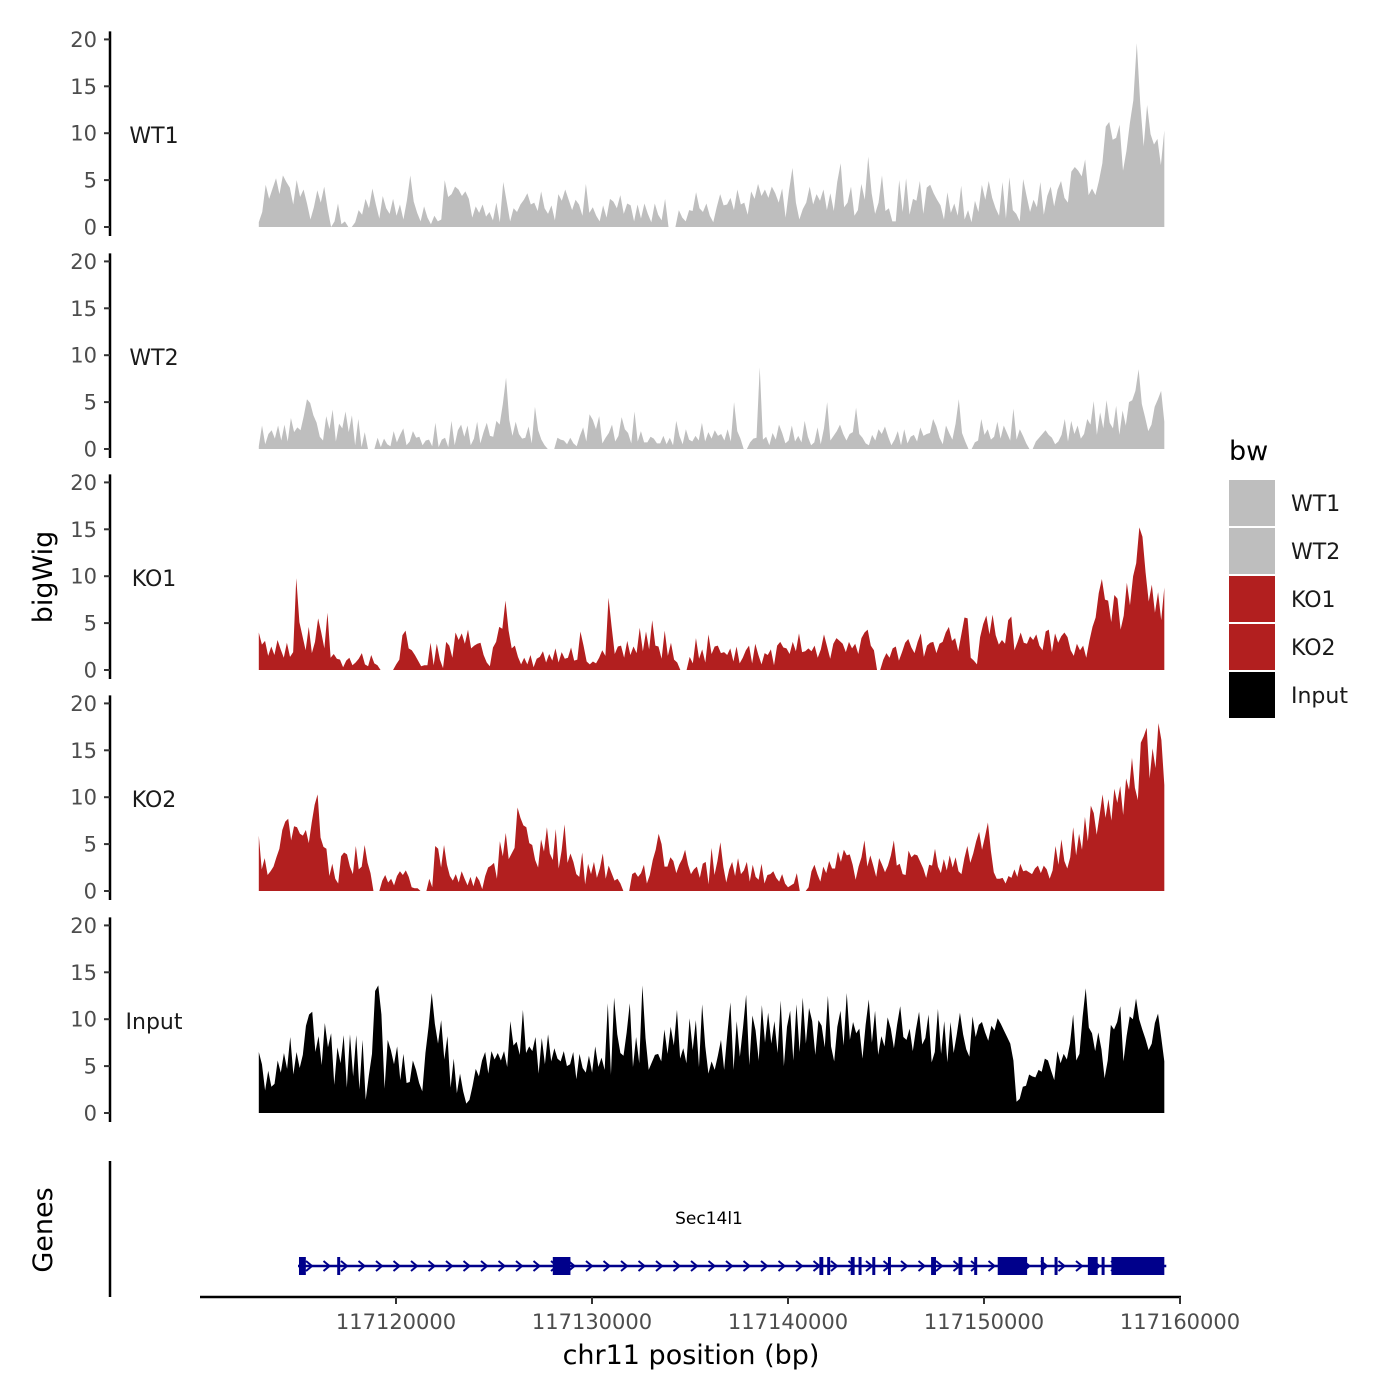  Describe the element at coordinates (1319, 696) in the screenshot. I see `legend-label: Input` at that location.